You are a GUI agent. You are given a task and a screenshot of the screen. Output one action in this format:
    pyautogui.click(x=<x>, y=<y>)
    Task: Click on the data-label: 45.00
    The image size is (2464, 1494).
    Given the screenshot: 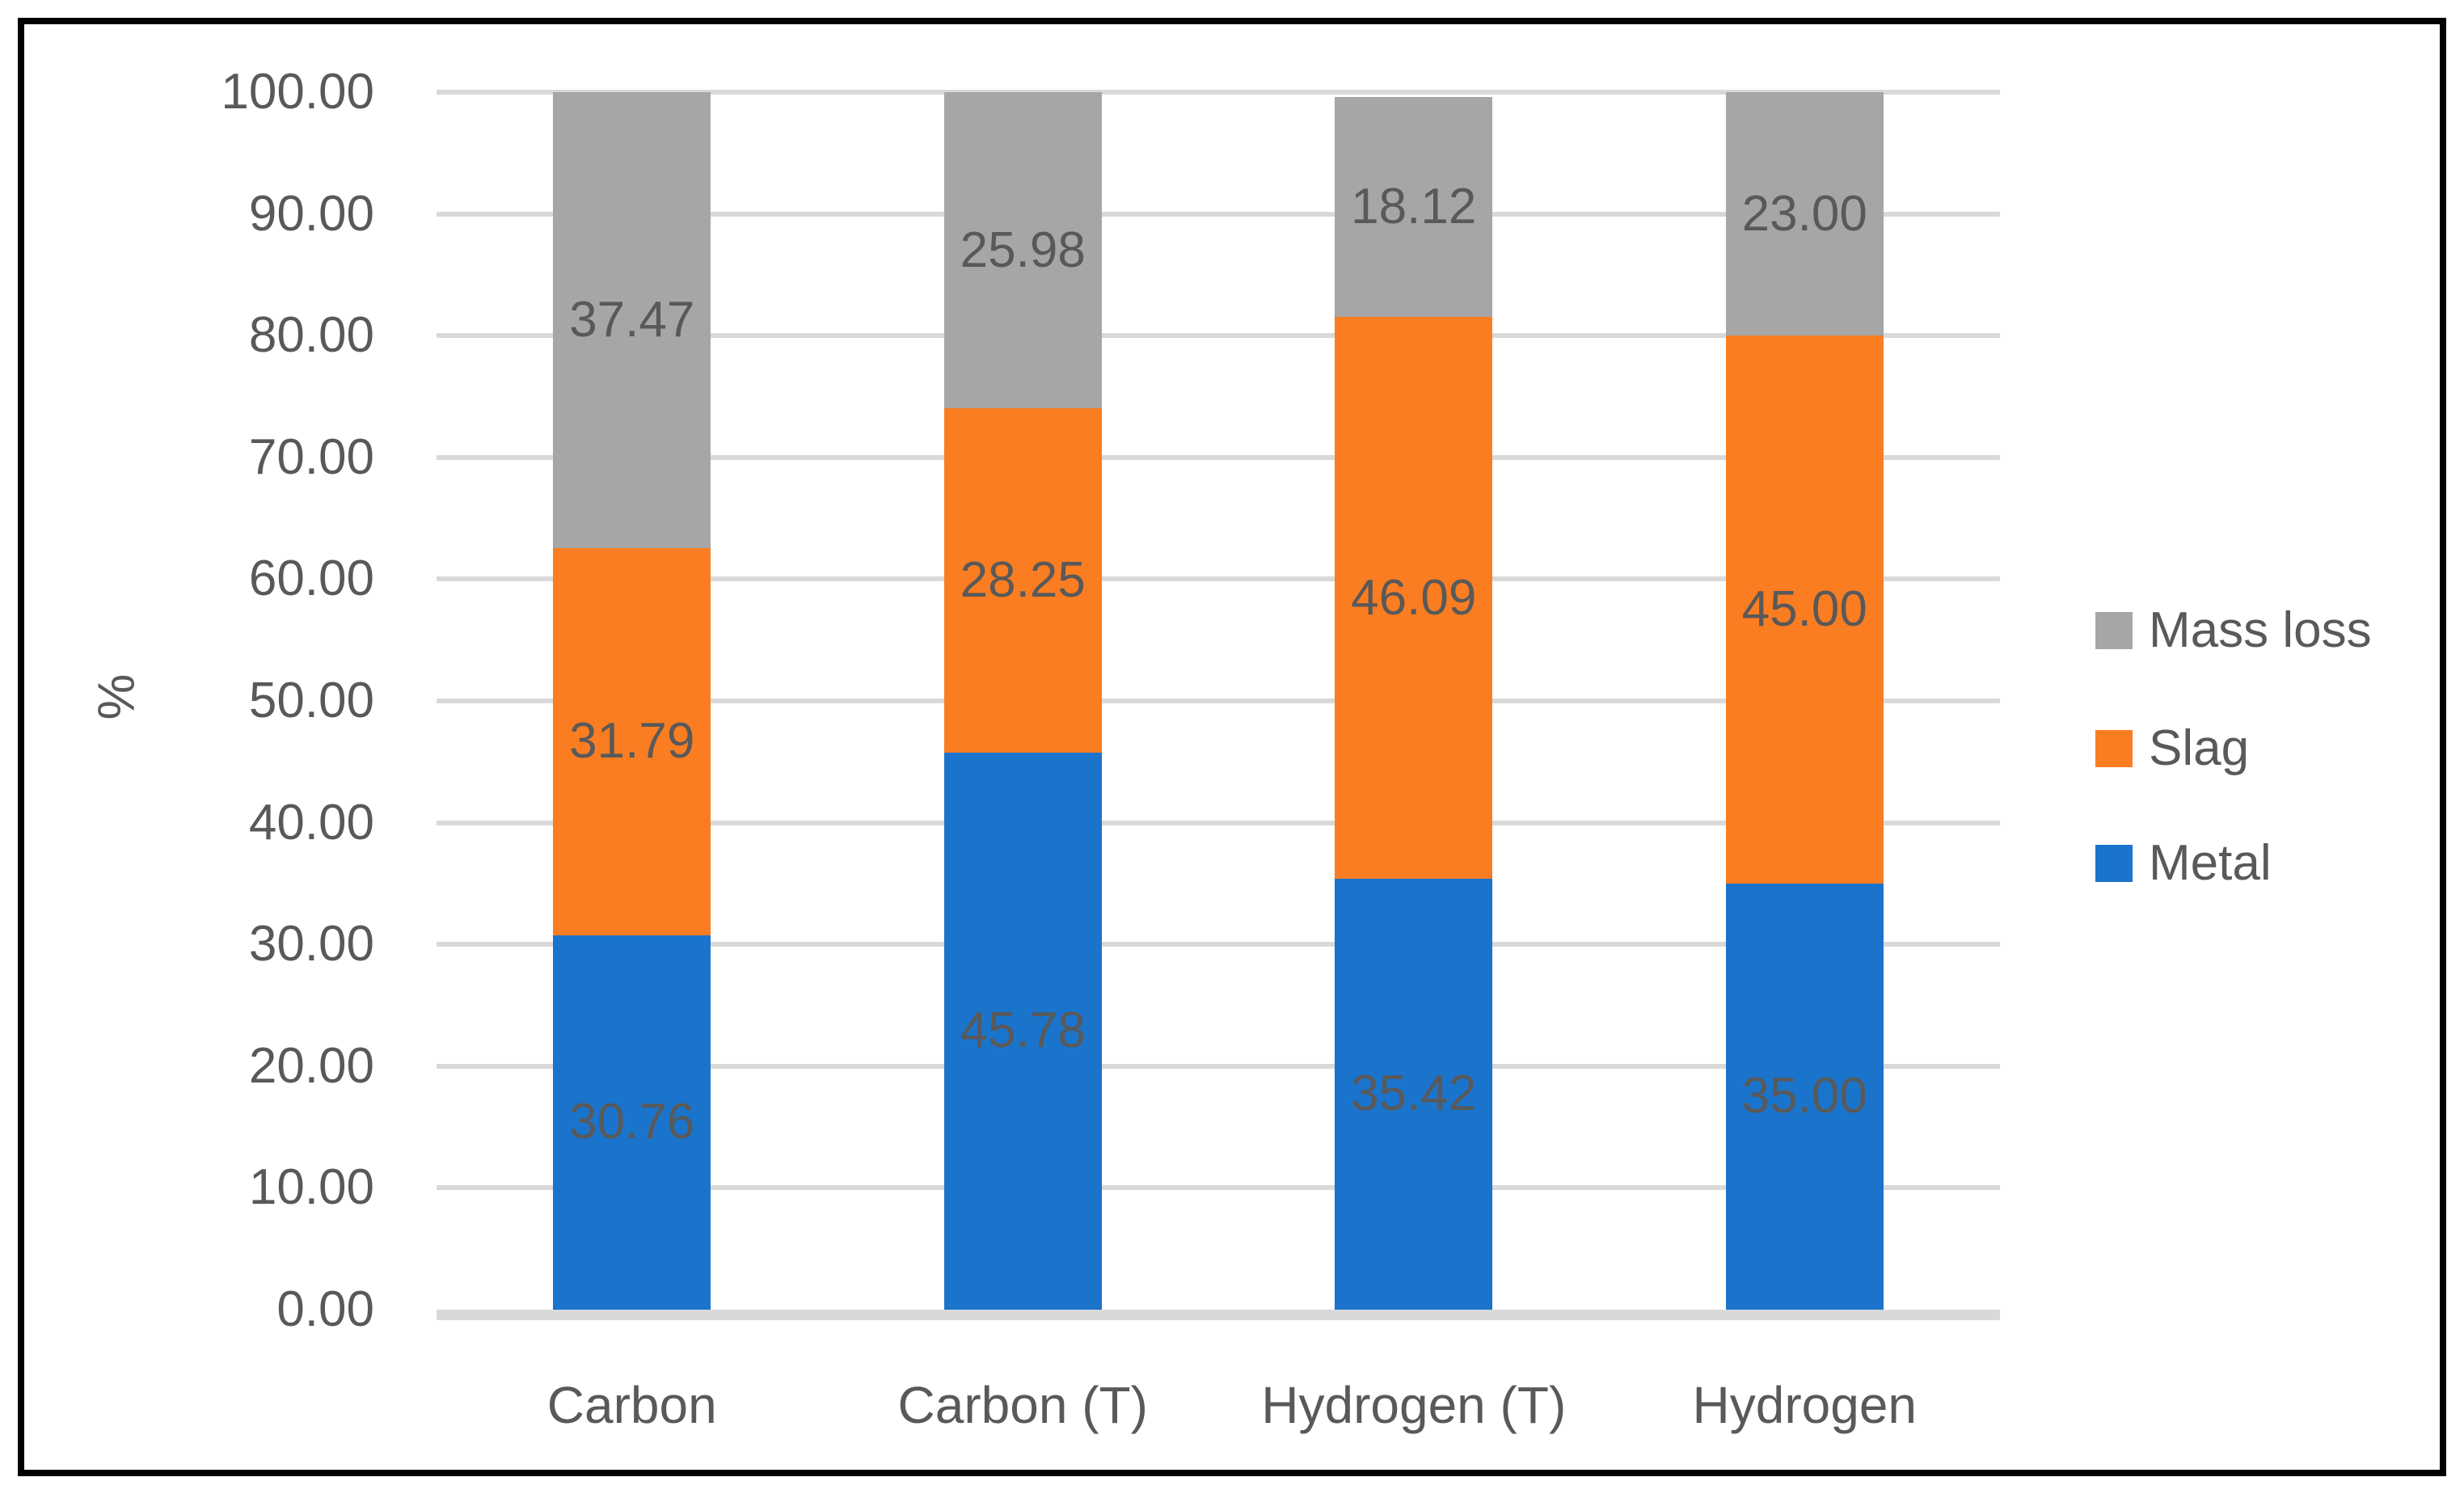 What is the action you would take?
    pyautogui.click(x=1804, y=609)
    